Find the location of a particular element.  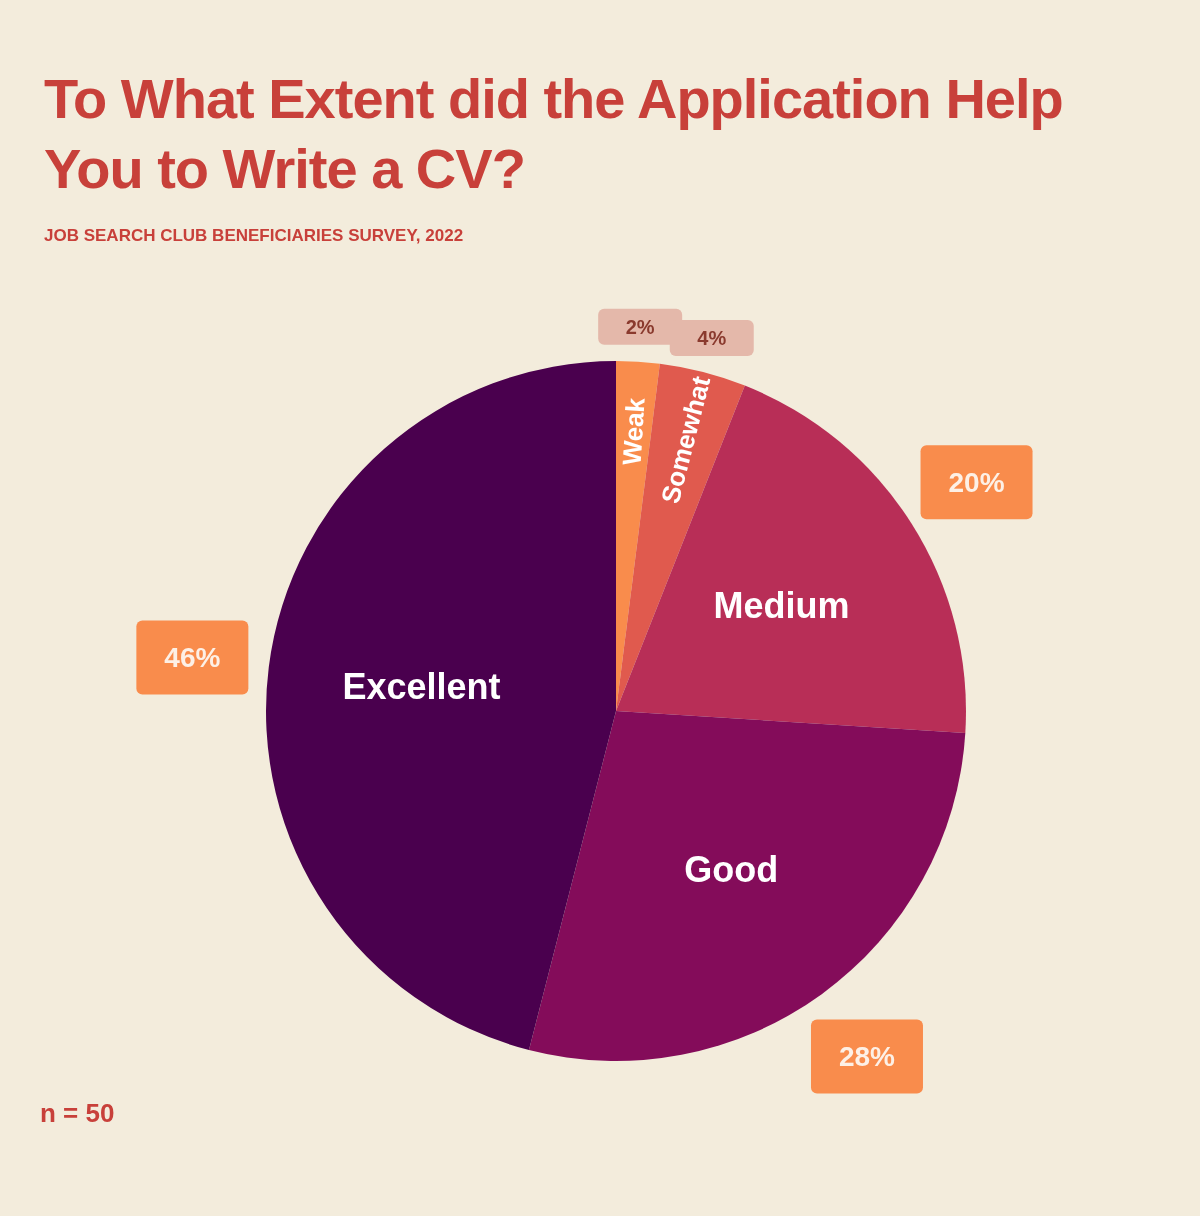

data-label: 28% is located at coordinates (867, 1056).